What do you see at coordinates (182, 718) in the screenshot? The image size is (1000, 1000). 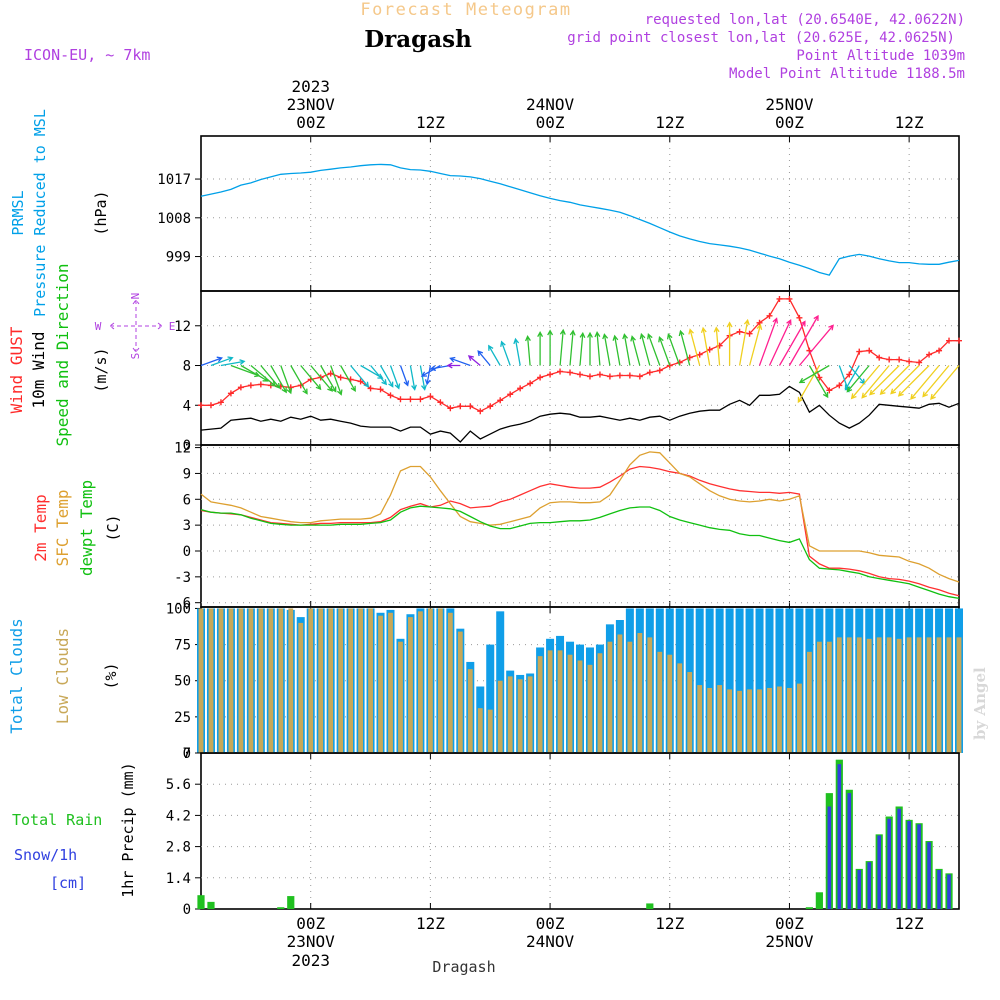 I see `y-tick-label: 25` at bounding box center [182, 718].